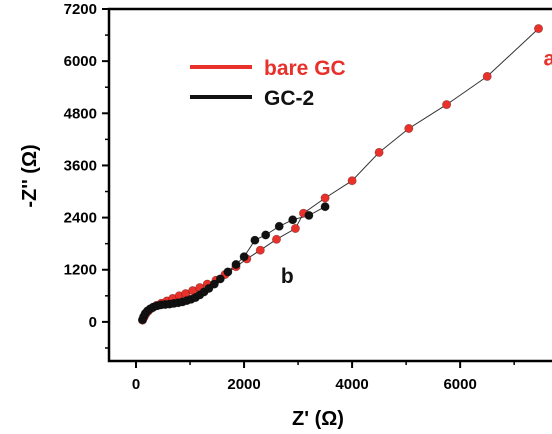  I want to click on y-tick-label: 4800, so click(80, 113).